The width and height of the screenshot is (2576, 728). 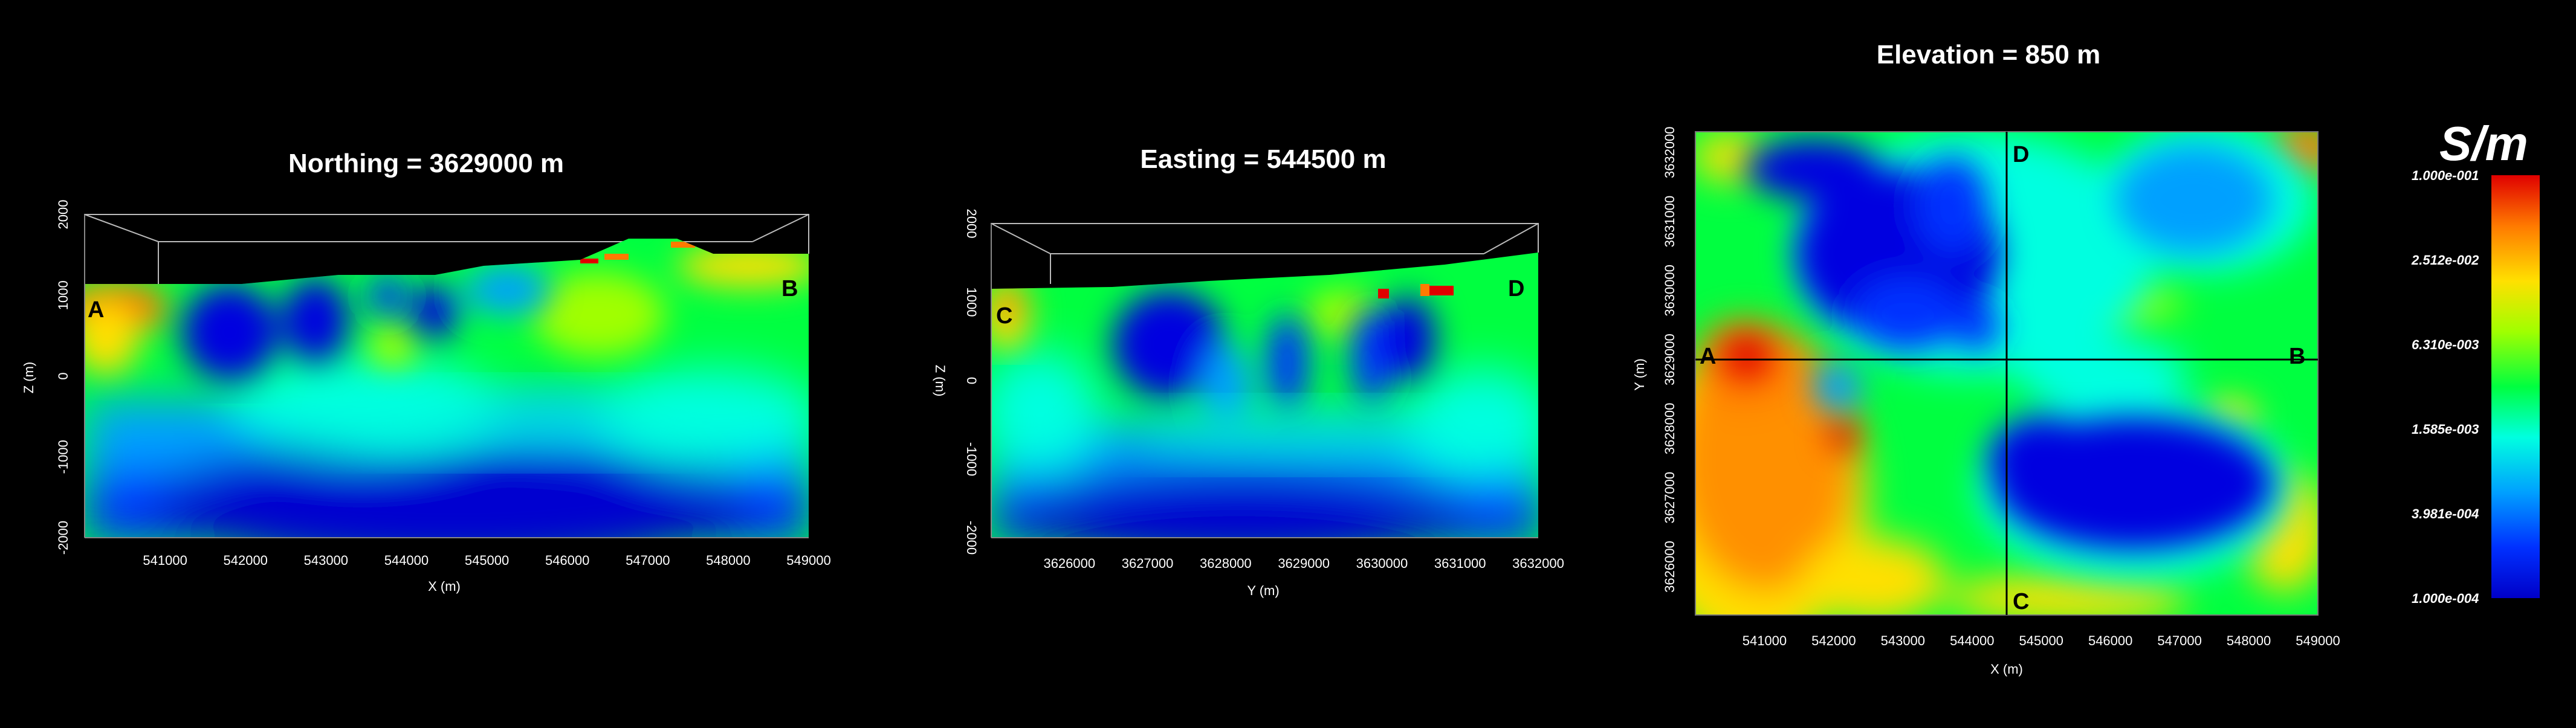 I want to click on colorbar-tick-label: 3.981e-004, so click(x=2445, y=513).